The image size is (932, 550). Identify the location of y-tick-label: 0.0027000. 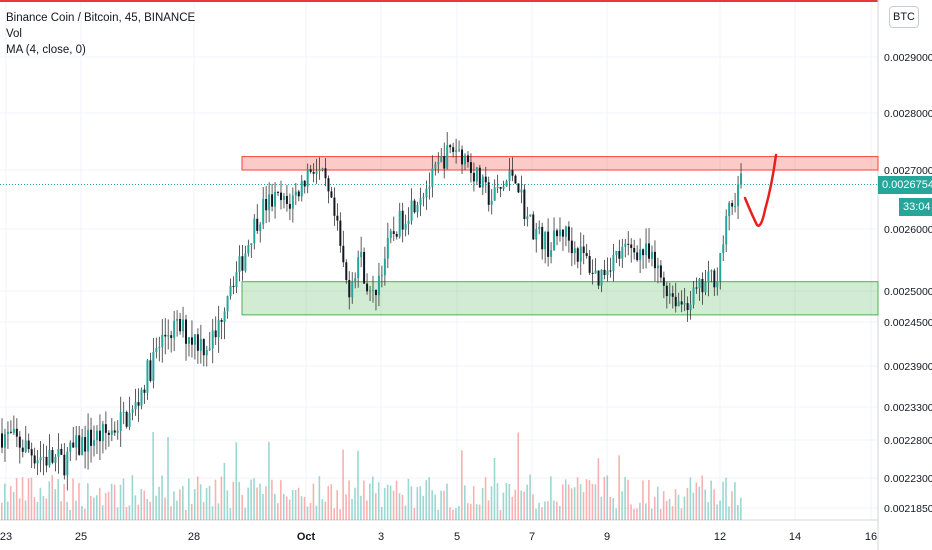
(908, 171).